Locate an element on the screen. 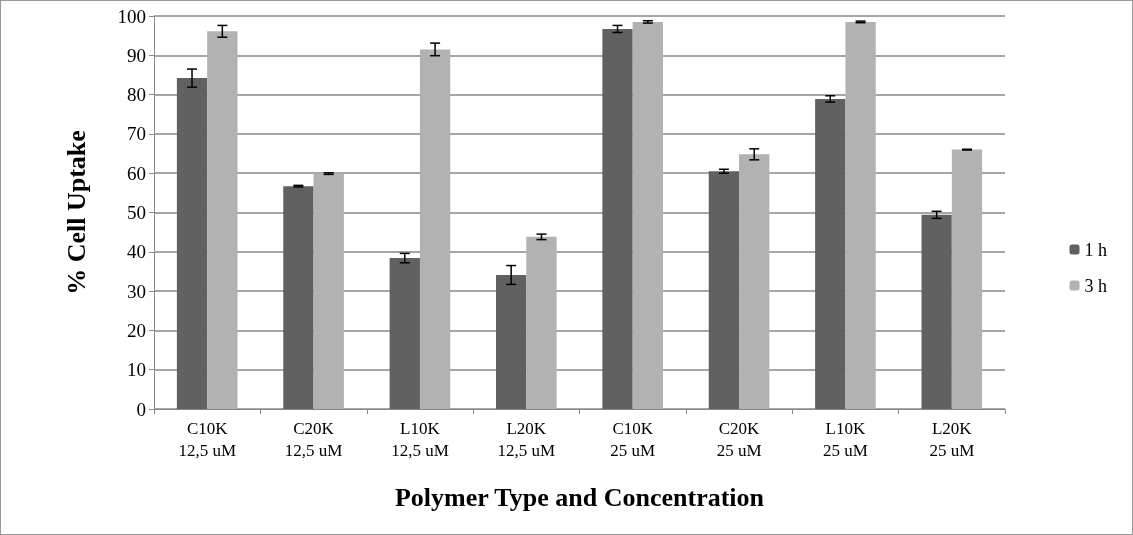 This screenshot has height=535, width=1133. x-tick-label: C10K 12,5 uM is located at coordinates (207, 439).